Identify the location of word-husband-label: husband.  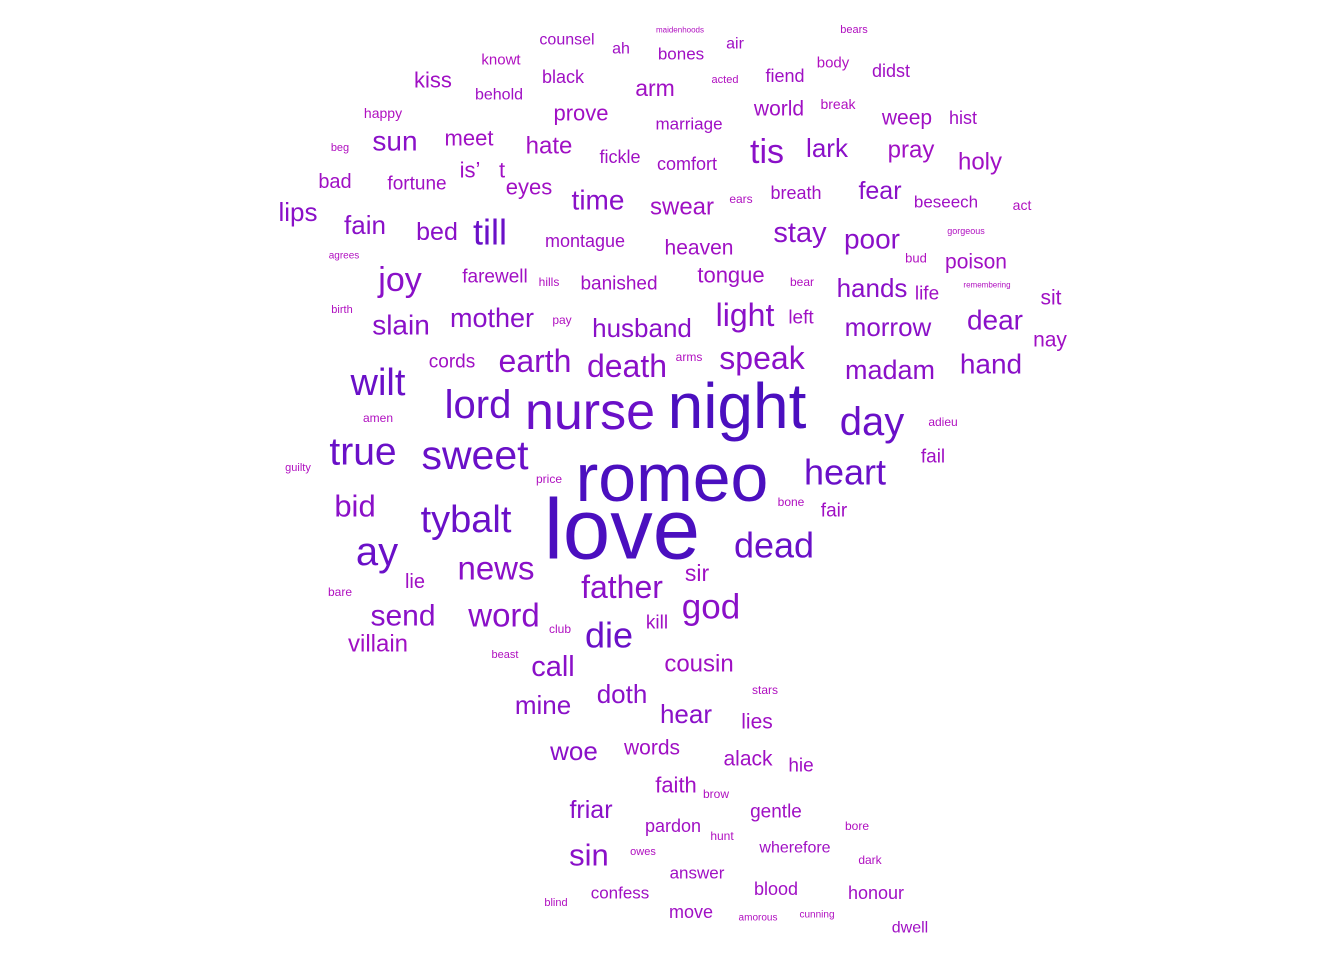
(642, 328).